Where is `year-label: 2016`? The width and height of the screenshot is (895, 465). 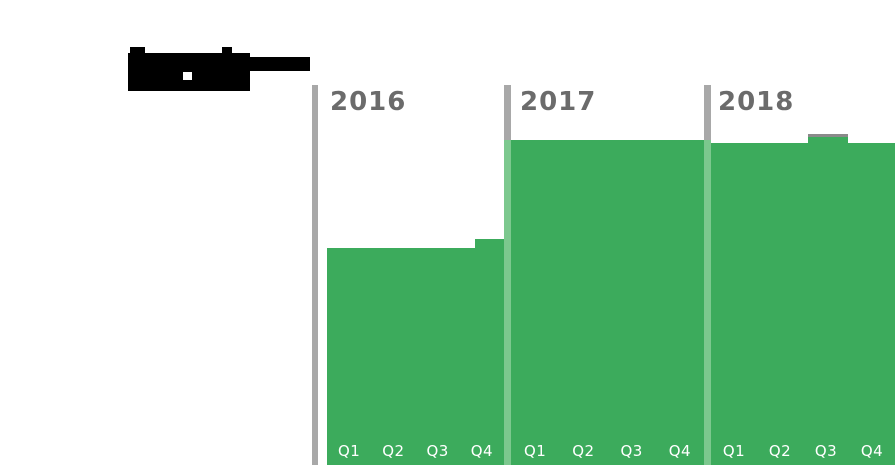
year-label: 2016 is located at coordinates (368, 102).